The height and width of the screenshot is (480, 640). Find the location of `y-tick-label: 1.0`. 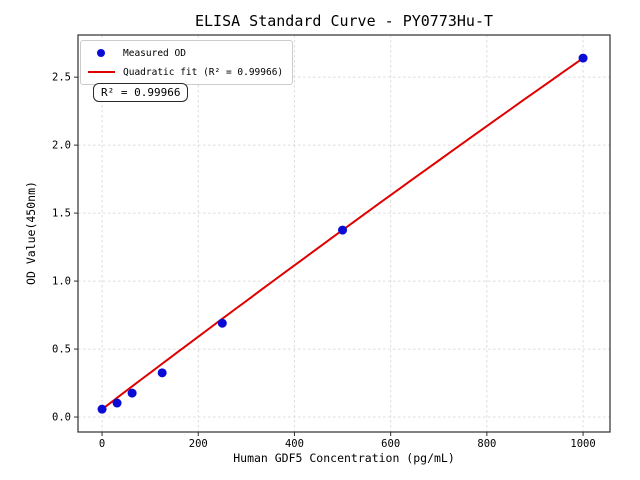

y-tick-label: 1.0 is located at coordinates (61, 282).